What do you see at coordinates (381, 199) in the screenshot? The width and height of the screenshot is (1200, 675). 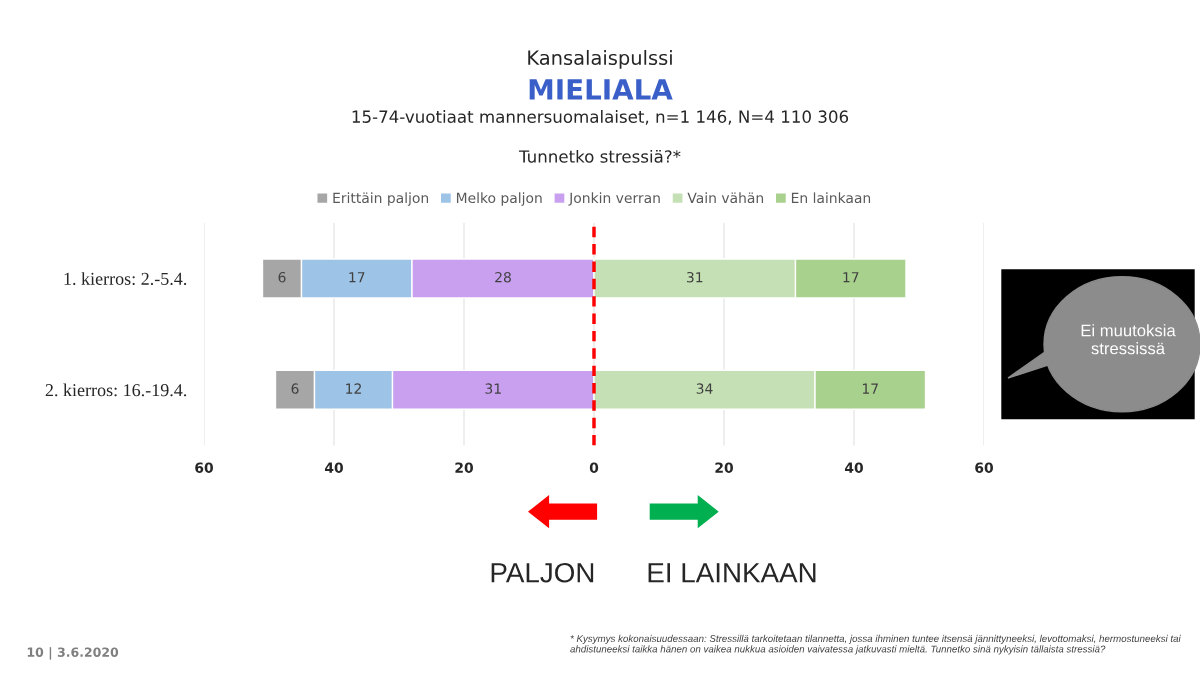 I see `legend-label: Erittäin paljon` at bounding box center [381, 199].